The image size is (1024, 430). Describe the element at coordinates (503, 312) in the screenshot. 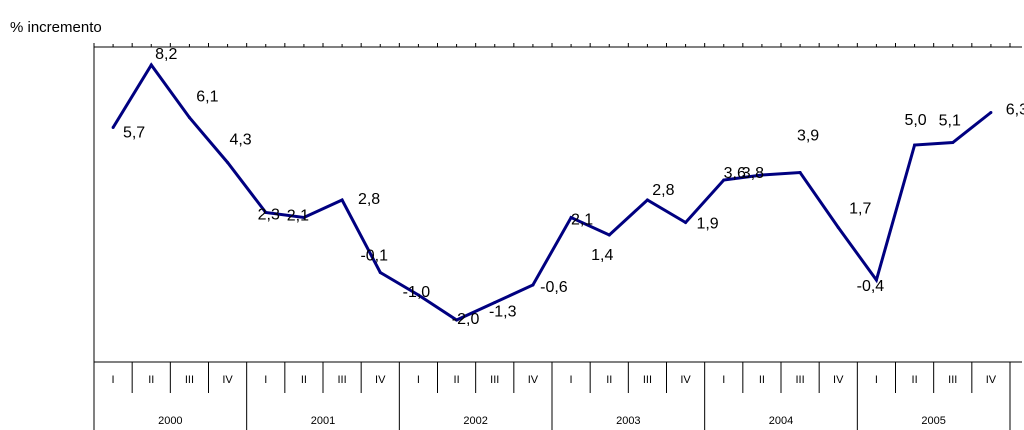

I see `data-label: -1,3` at that location.